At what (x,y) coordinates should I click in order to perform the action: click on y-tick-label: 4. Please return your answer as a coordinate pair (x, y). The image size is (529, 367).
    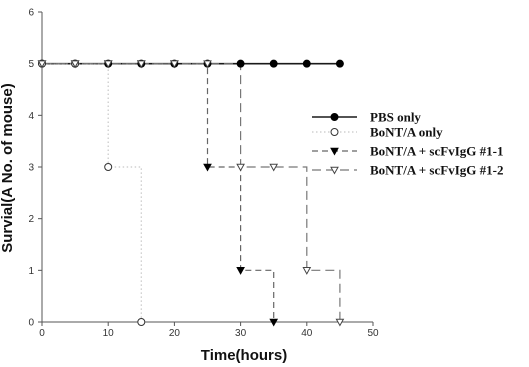
    Looking at the image, I should click on (31, 116).